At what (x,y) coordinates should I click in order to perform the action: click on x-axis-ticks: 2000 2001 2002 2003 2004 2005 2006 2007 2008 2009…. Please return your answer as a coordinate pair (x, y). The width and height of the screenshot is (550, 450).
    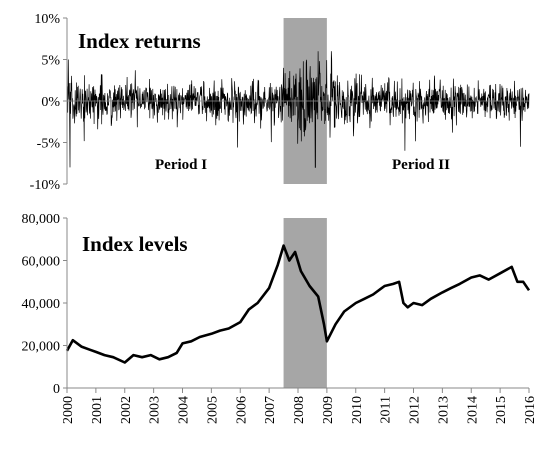
    Looking at the image, I should click on (299, 406).